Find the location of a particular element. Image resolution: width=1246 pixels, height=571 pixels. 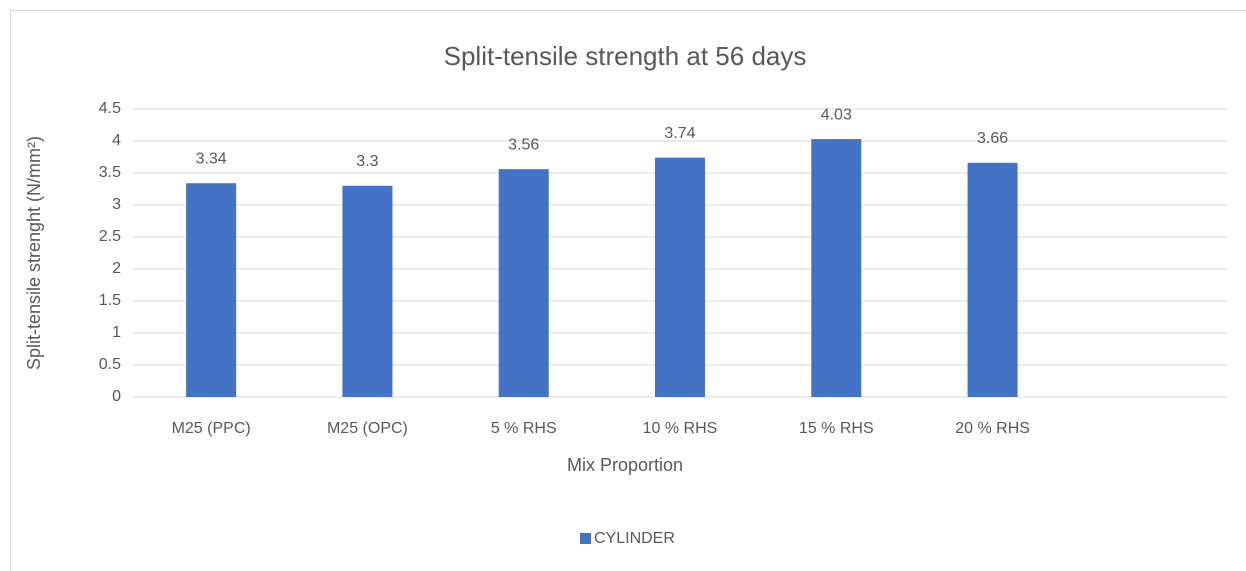

legend-swatch is located at coordinates (585, 538).